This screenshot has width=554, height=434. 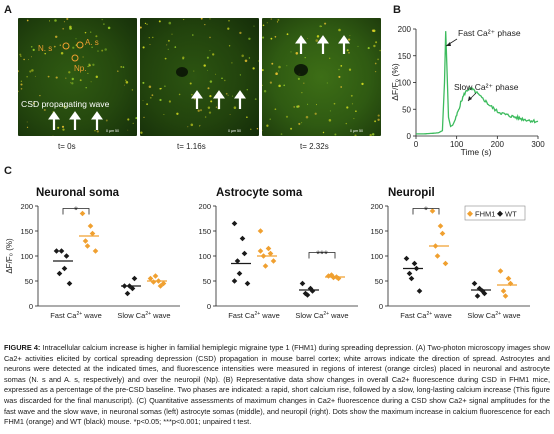 What do you see at coordinates (75, 58) in the screenshot?
I see `roi-neuropil-marker` at bounding box center [75, 58].